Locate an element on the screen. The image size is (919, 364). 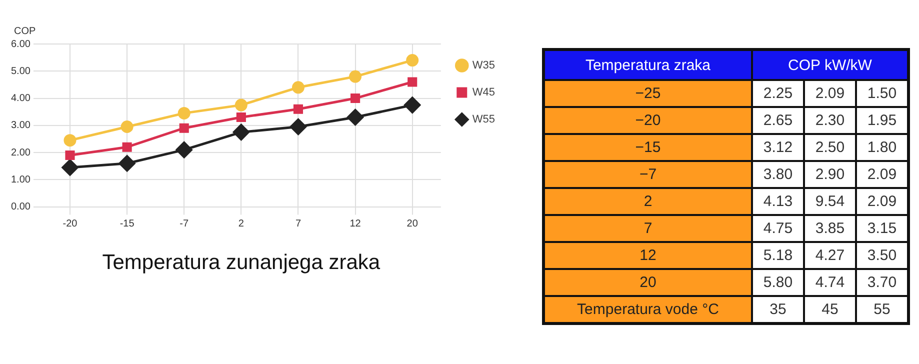
data-label: 3.12 is located at coordinates (778, 147).